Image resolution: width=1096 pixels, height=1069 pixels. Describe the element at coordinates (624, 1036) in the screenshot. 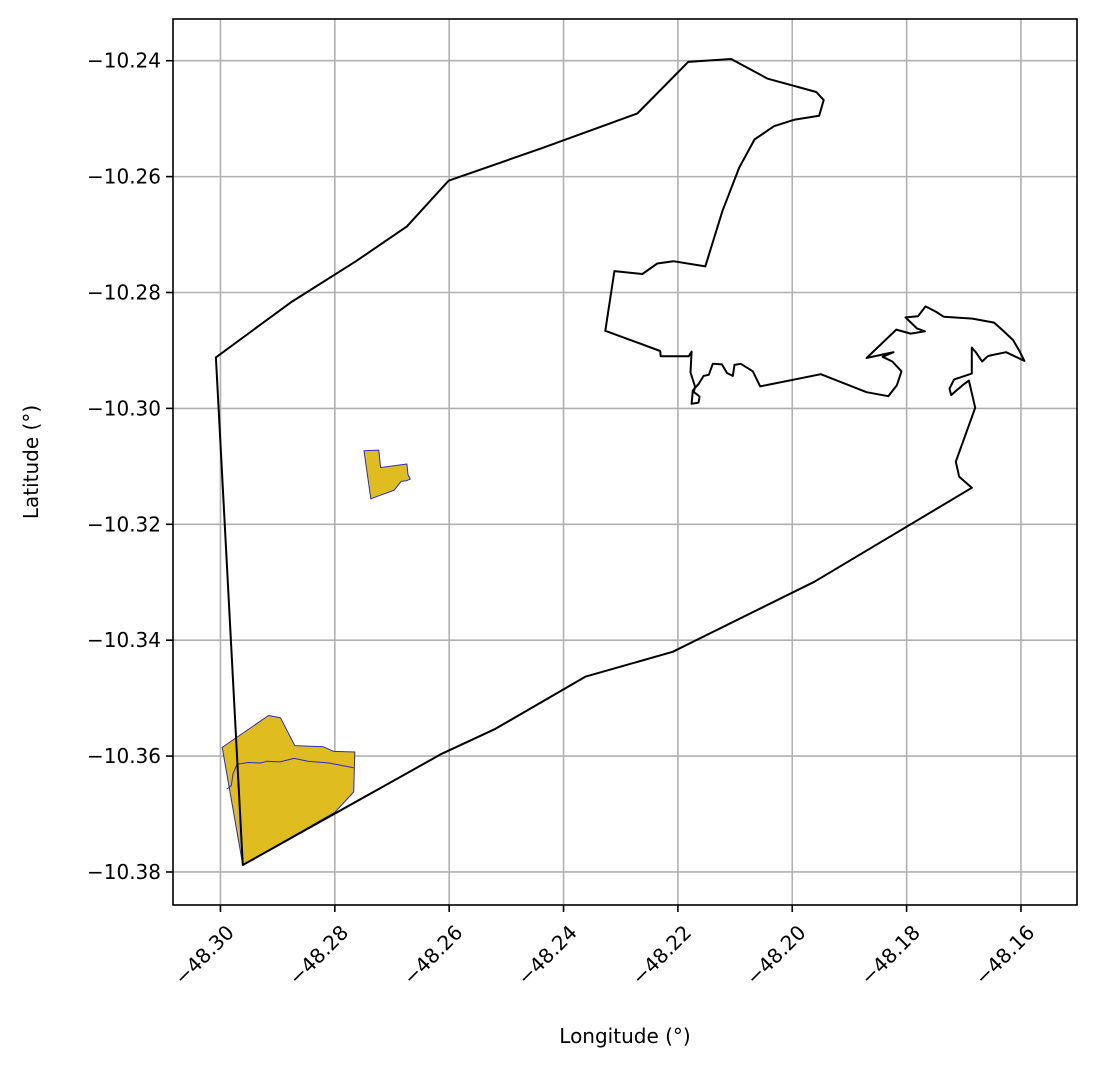

I see `x-axis-title: Longitude (°)` at that location.